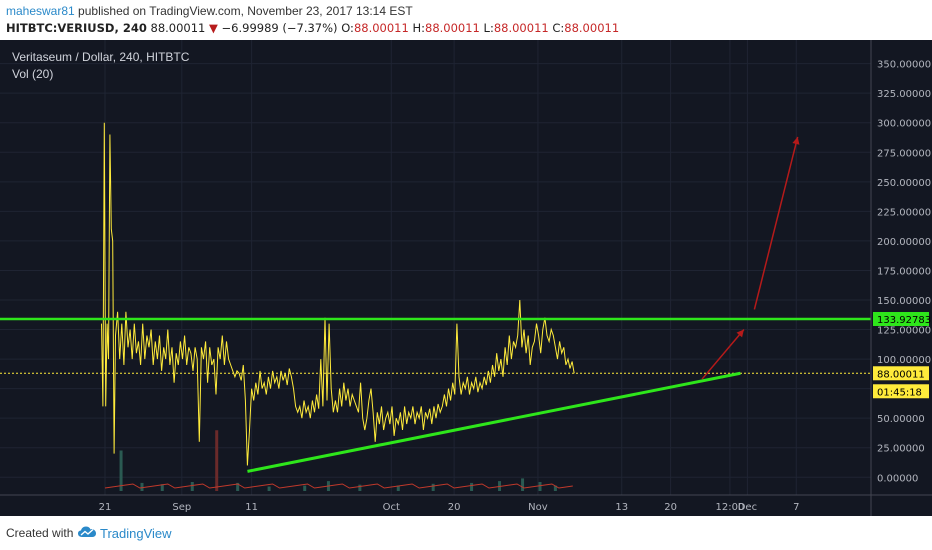 This screenshot has width=932, height=550. What do you see at coordinates (904, 331) in the screenshot?
I see `y-tick-label: 125.00000` at bounding box center [904, 331].